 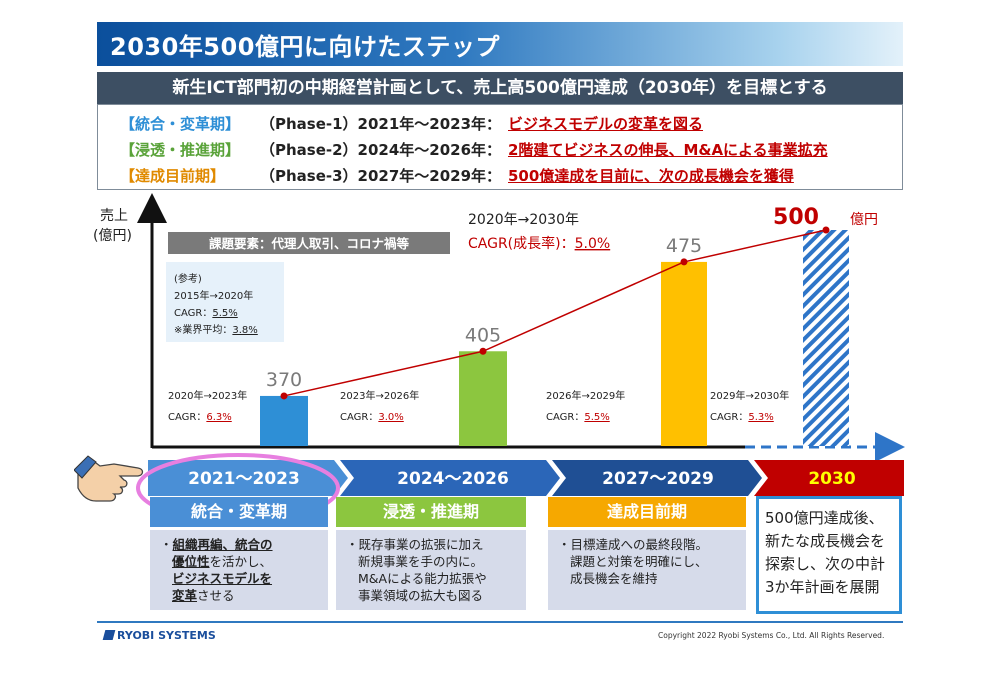 I want to click on phase-tag: 【統合・変革期】, so click(x=180, y=124).